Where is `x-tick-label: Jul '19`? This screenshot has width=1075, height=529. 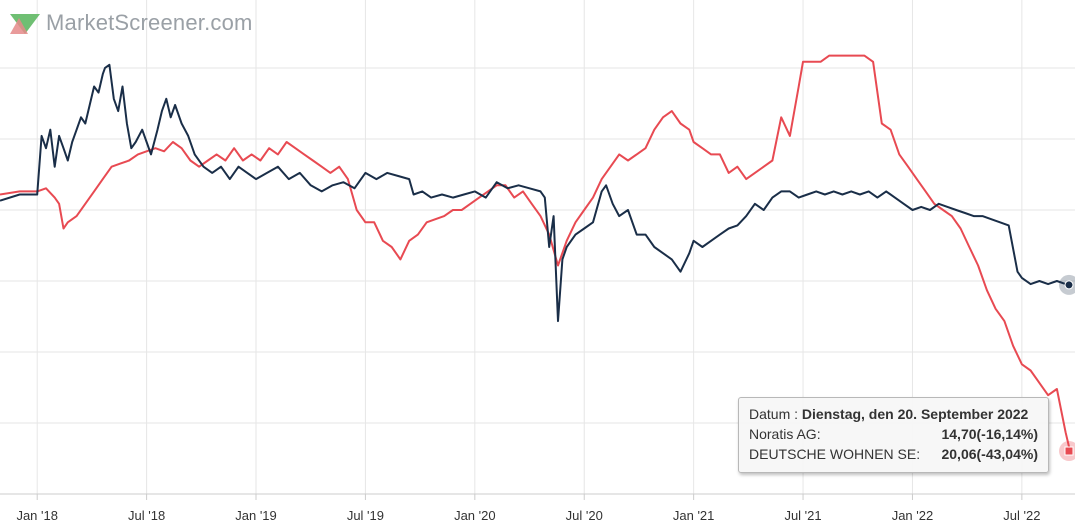 x-tick-label: Jul '19 is located at coordinates (365, 515).